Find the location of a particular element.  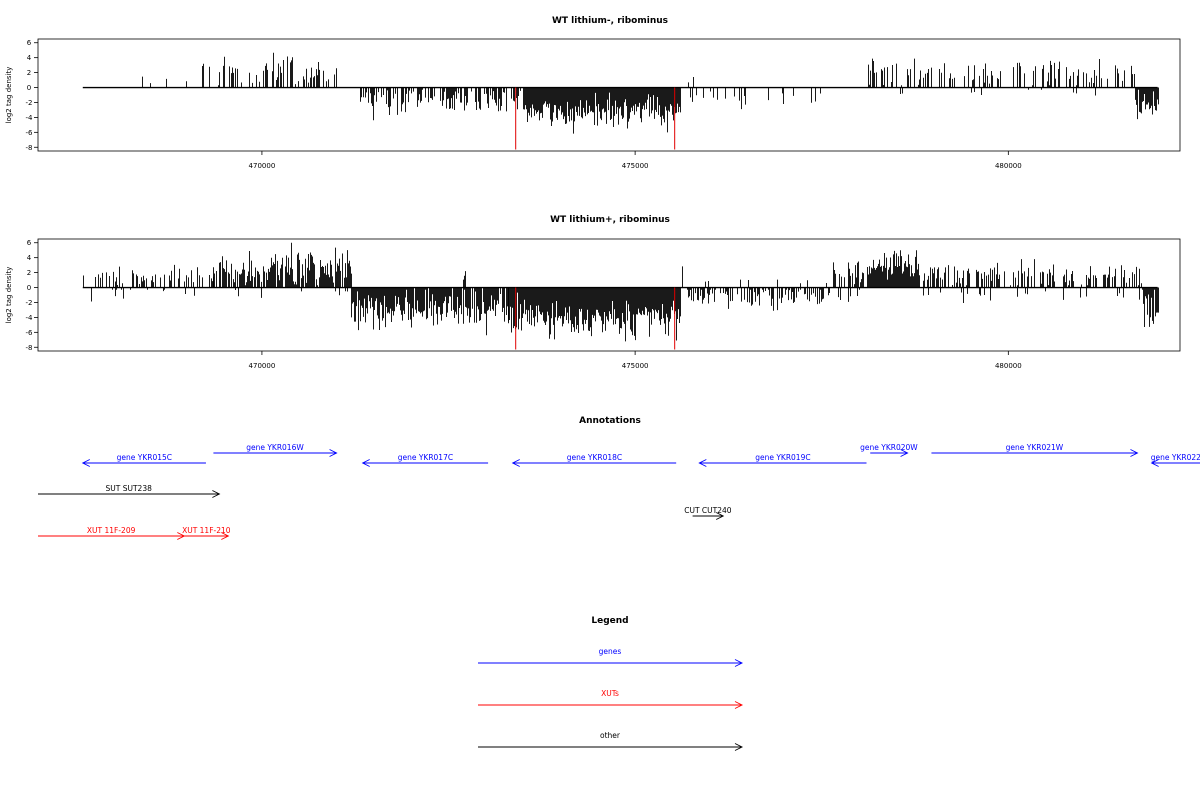

legend: Legend genes XUTs other is located at coordinates (611, 683).